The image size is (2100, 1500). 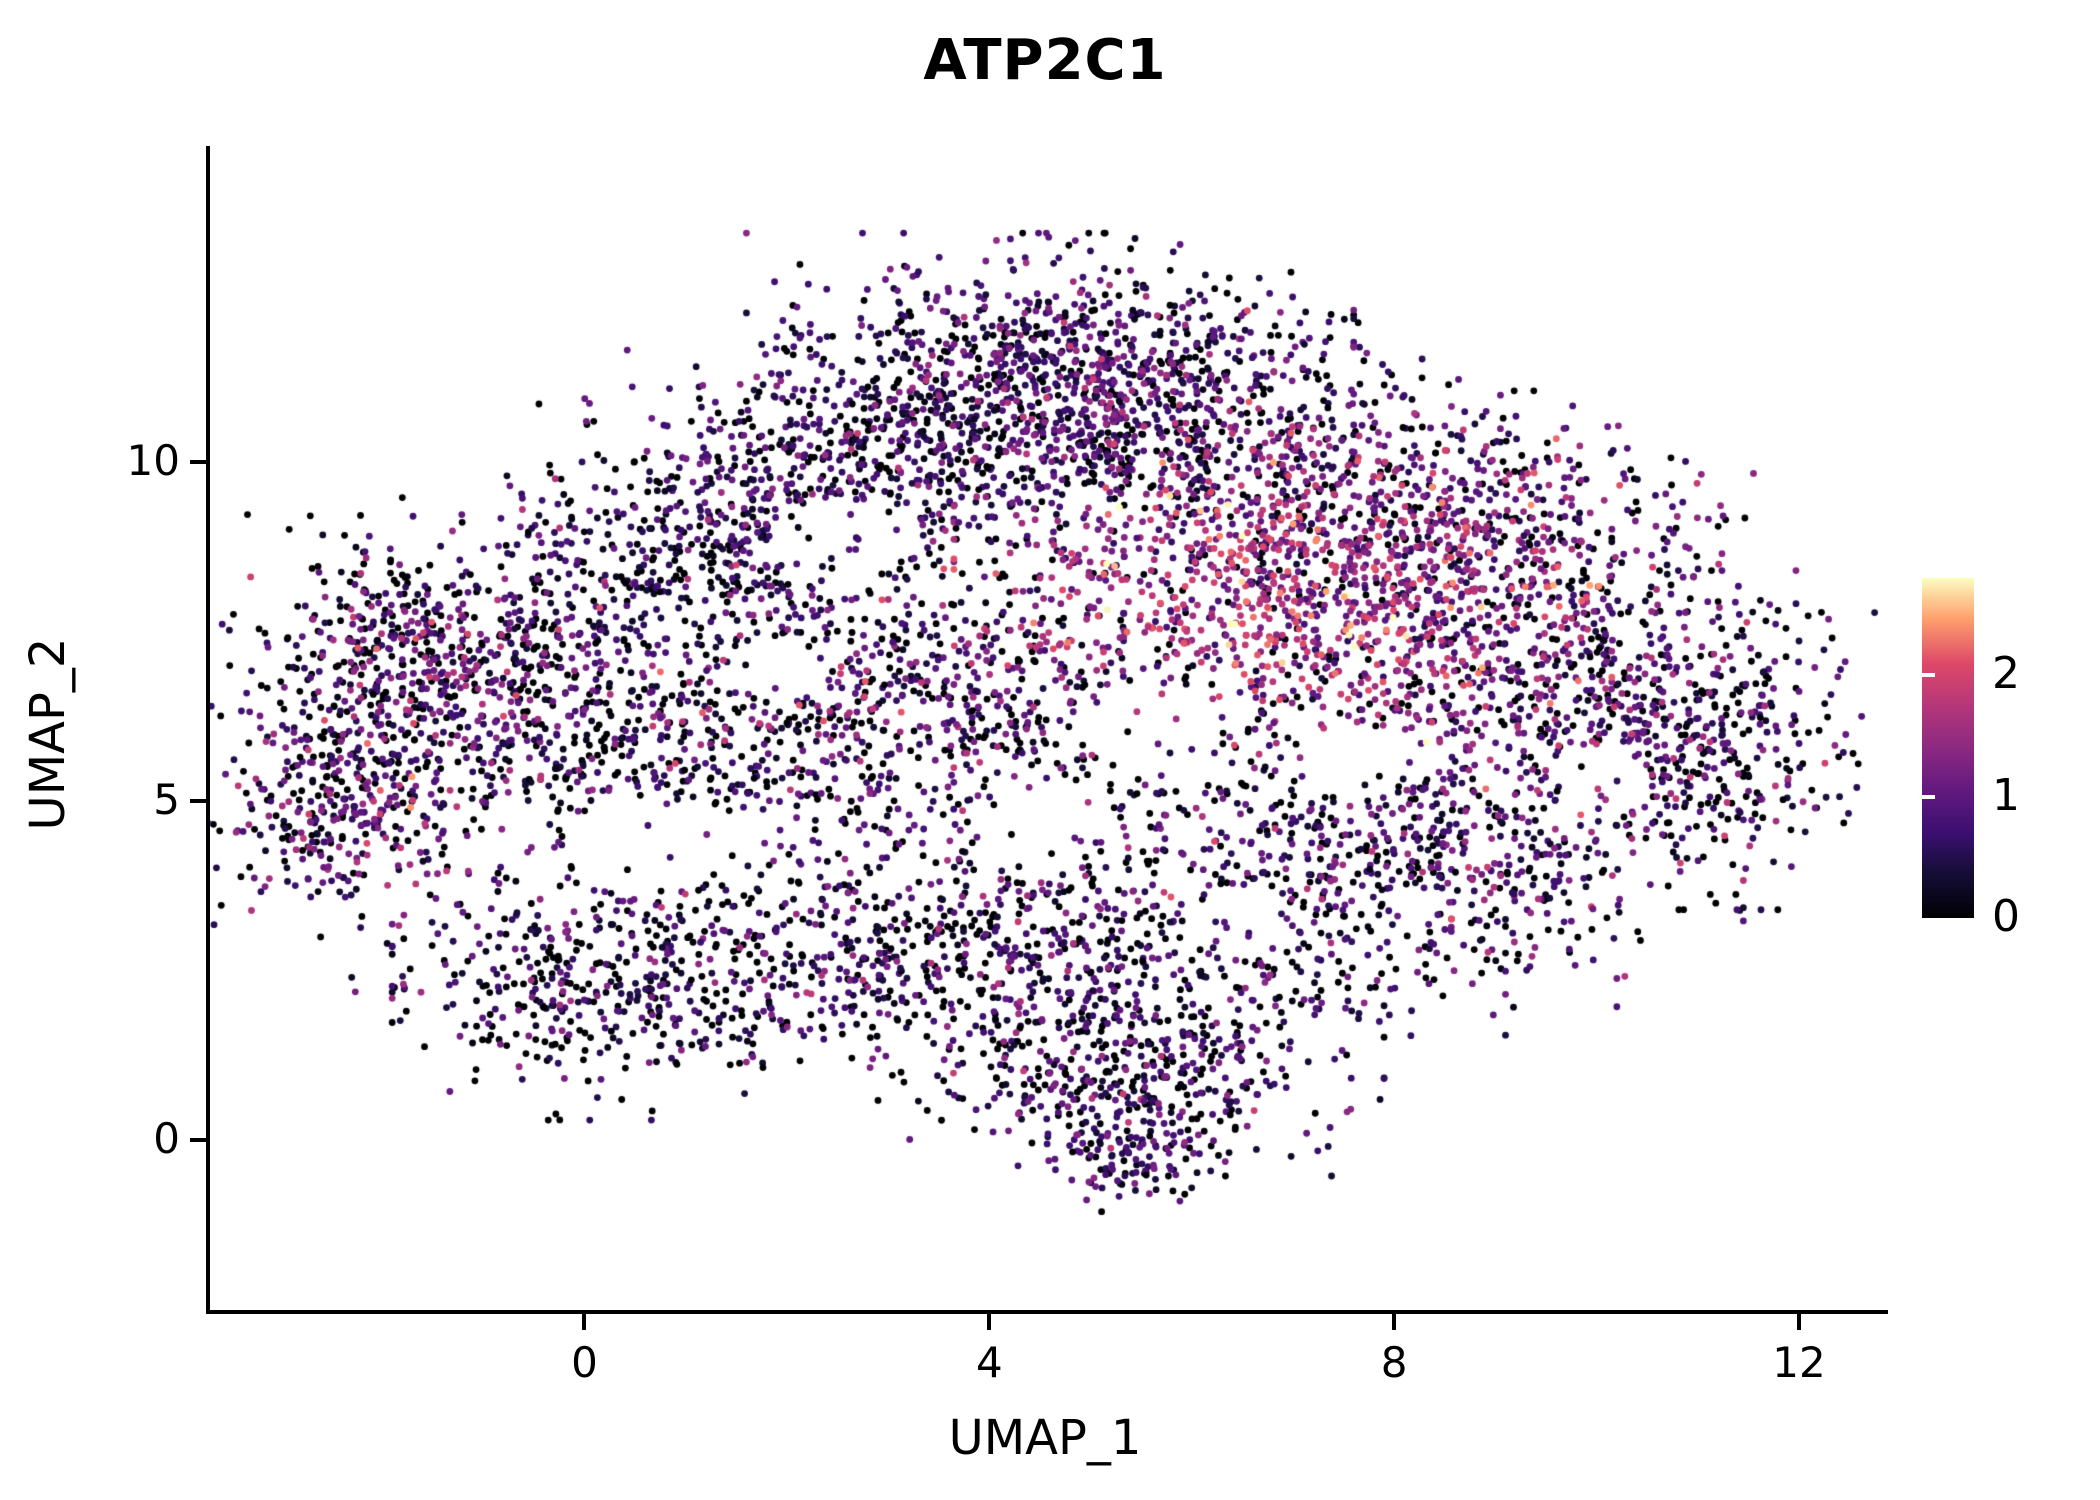 I want to click on x-tick-label: 4, so click(x=989, y=1362).